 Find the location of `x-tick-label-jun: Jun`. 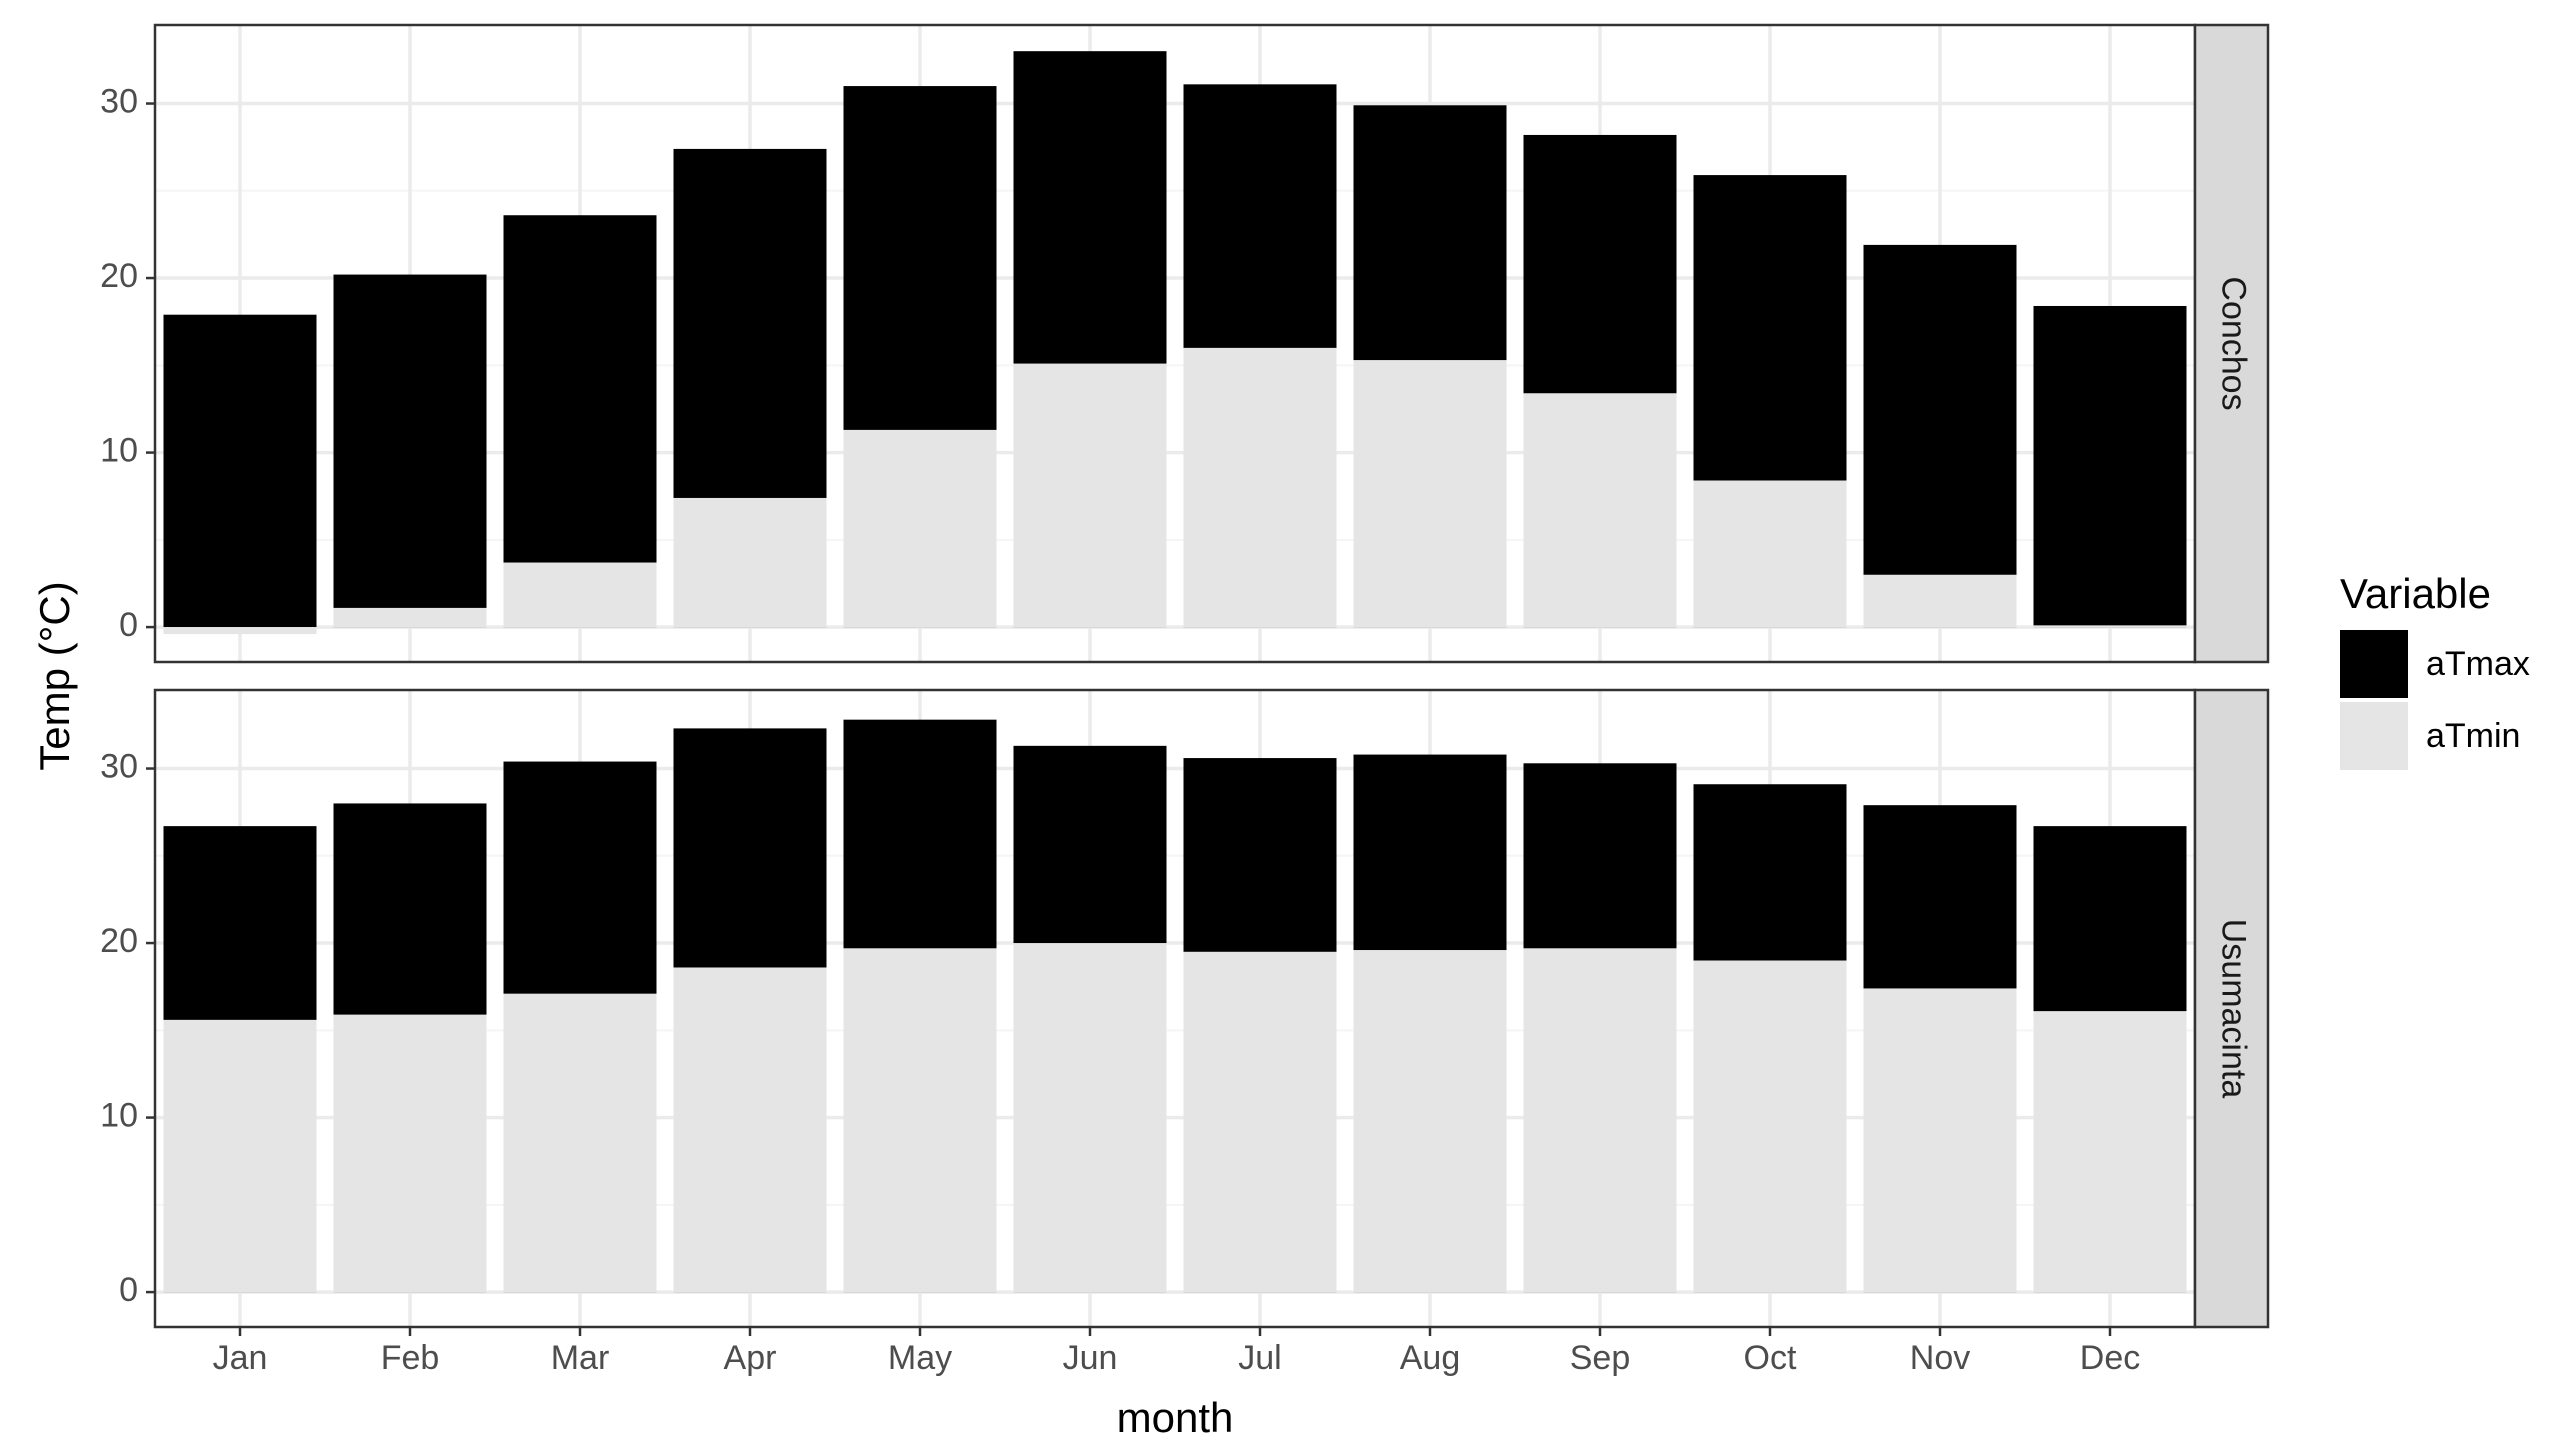

x-tick-label-jun: Jun is located at coordinates (1090, 1358).